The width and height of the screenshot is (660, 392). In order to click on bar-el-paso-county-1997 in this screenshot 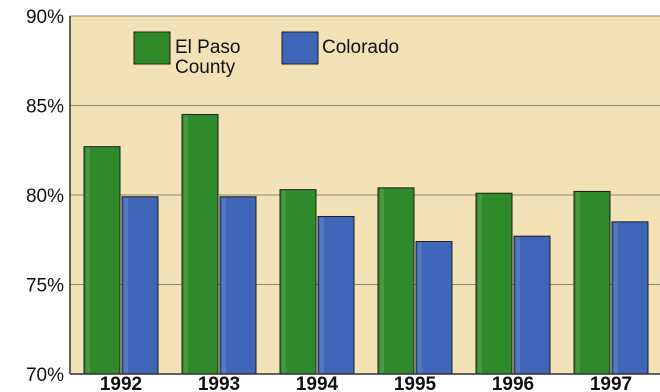, I will do `click(592, 282)`.